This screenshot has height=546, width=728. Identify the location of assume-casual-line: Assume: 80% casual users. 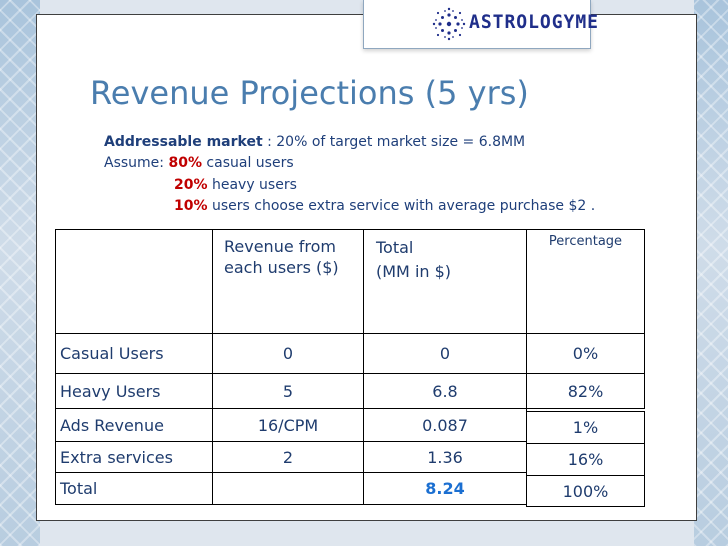
(199, 163).